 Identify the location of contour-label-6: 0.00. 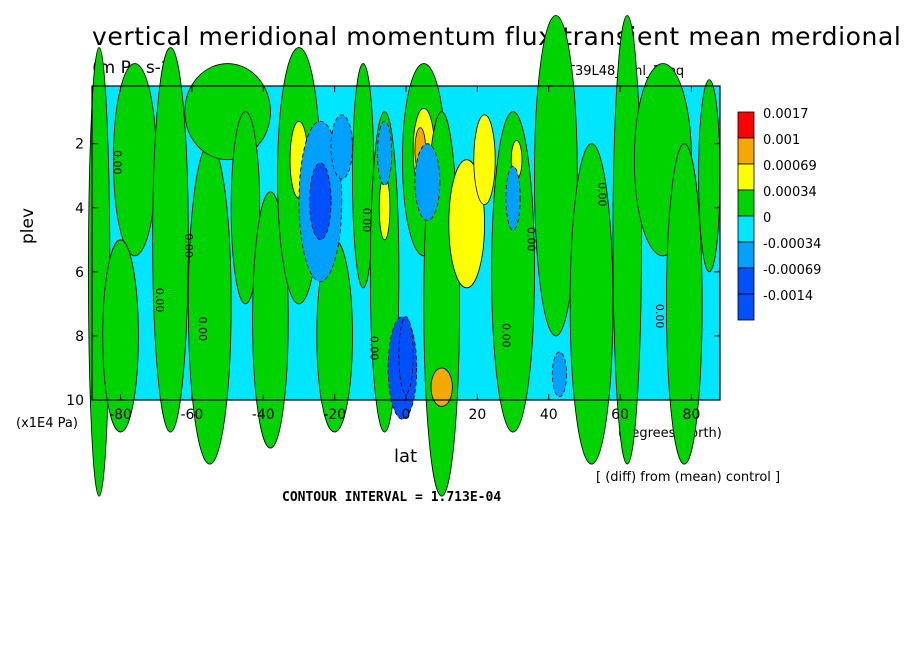
(505, 335).